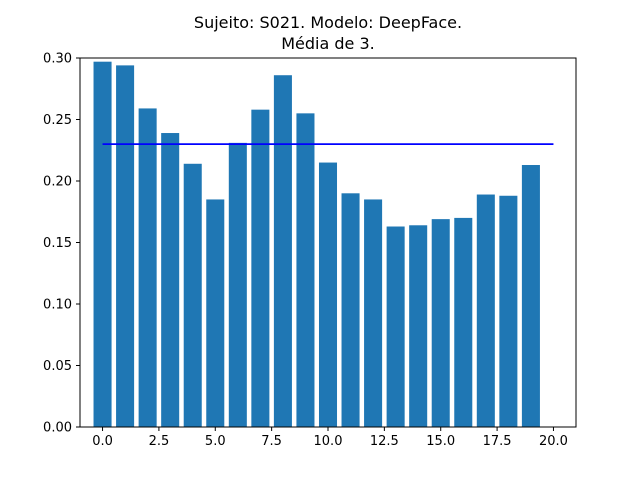 The image size is (640, 480). Describe the element at coordinates (57, 428) in the screenshot. I see `y-tick-label: 0.00` at that location.